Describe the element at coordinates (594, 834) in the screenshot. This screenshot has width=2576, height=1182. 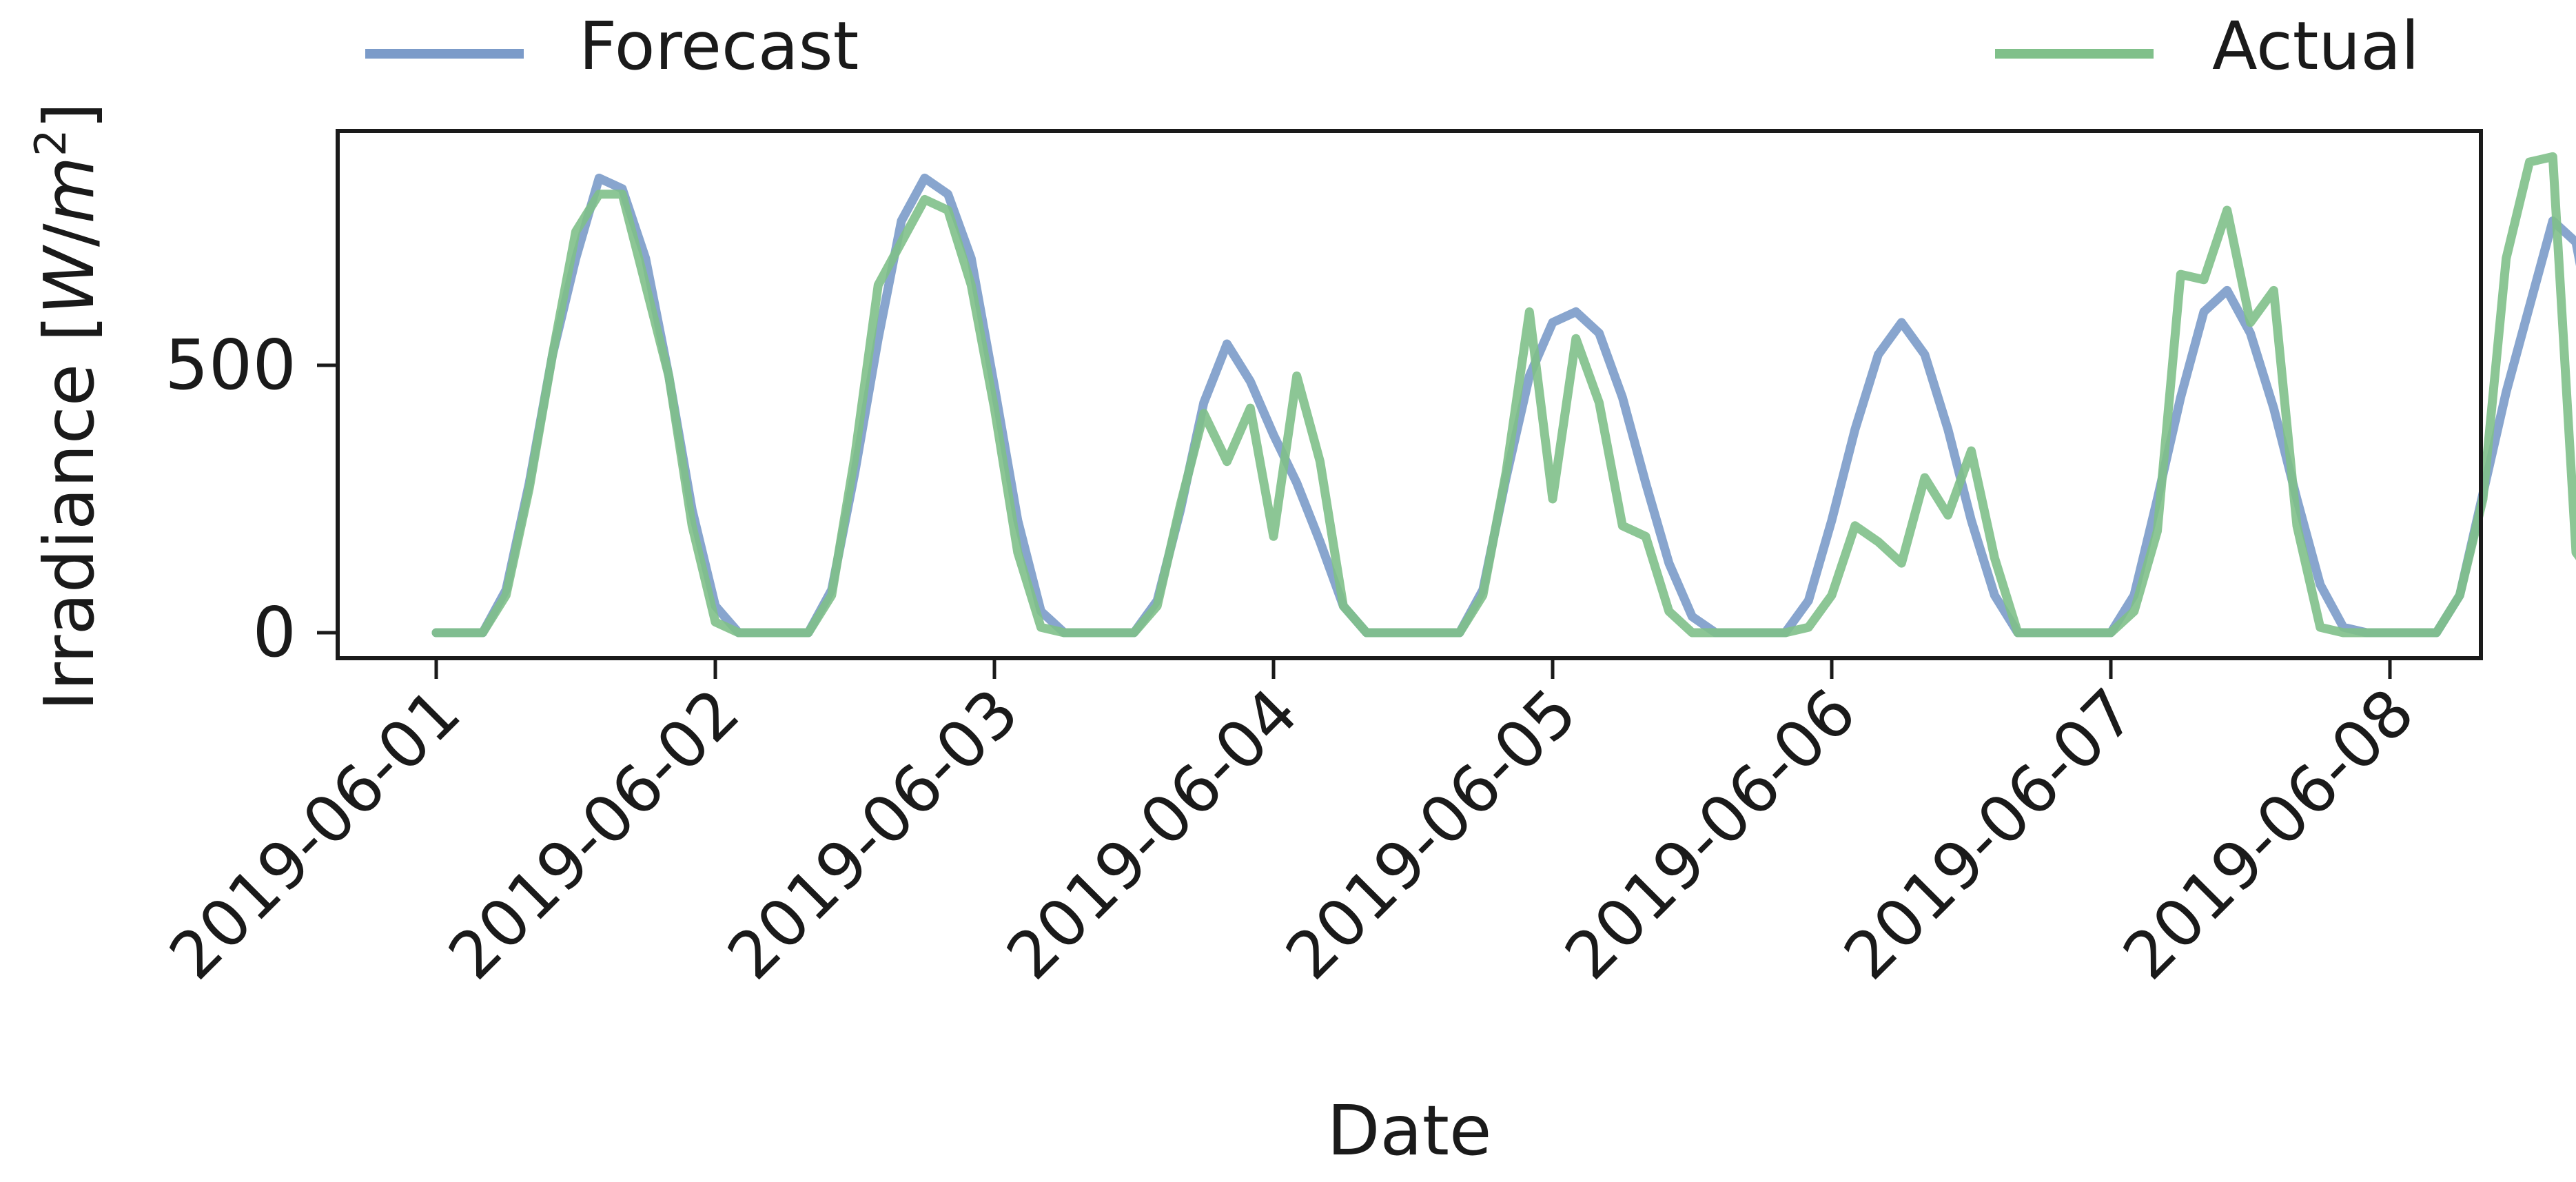
I see `x-tick-label: 2019-06-02` at that location.